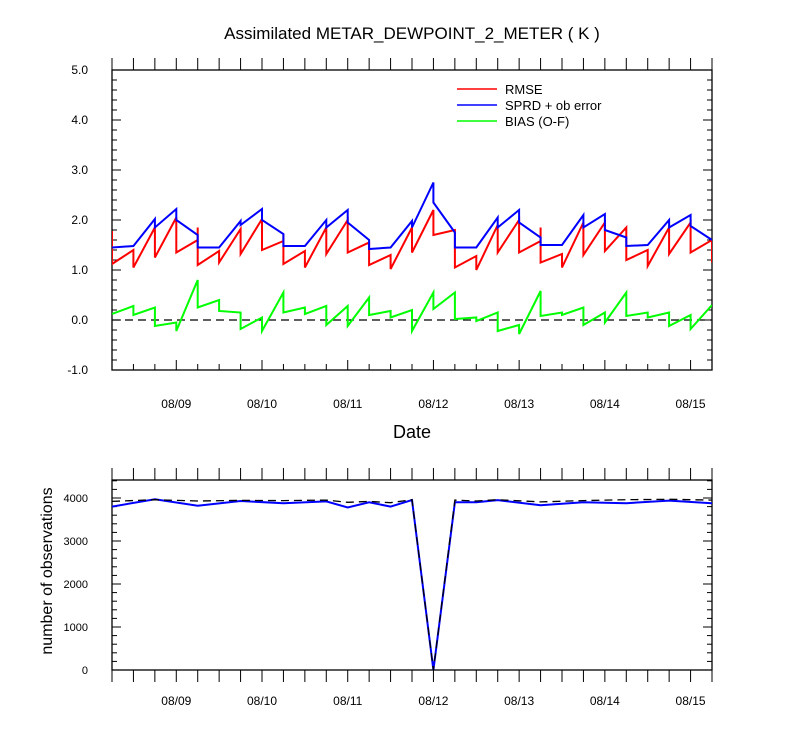 This screenshot has height=750, width=800. What do you see at coordinates (85, 671) in the screenshot?
I see `y2-tick-label: 0` at bounding box center [85, 671].